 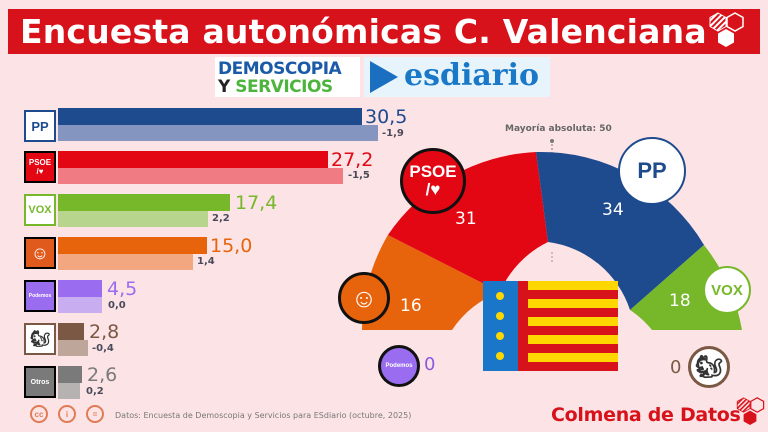 What do you see at coordinates (386, 117) in the screenshot?
I see `bar-value: 30,5` at bounding box center [386, 117].